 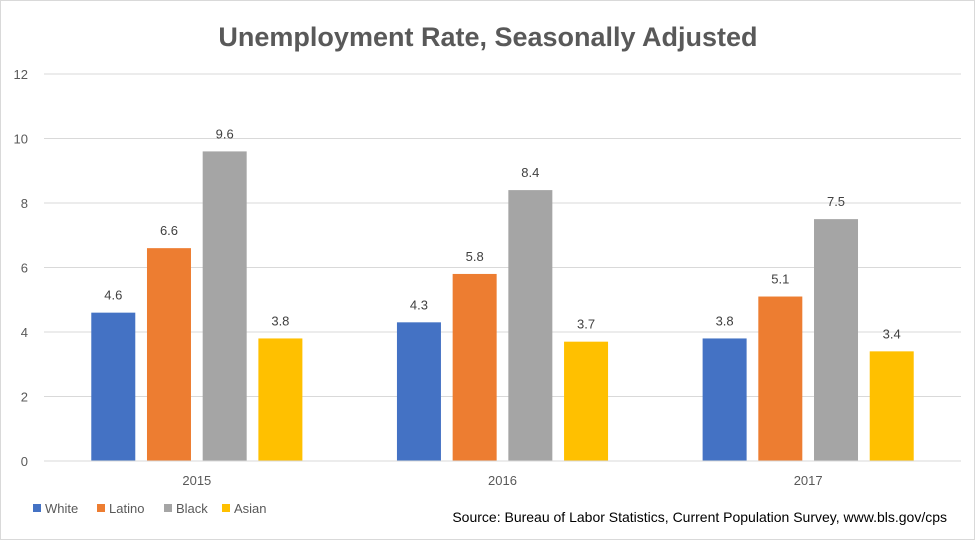 What do you see at coordinates (168, 508) in the screenshot?
I see `legend-swatch-black` at bounding box center [168, 508].